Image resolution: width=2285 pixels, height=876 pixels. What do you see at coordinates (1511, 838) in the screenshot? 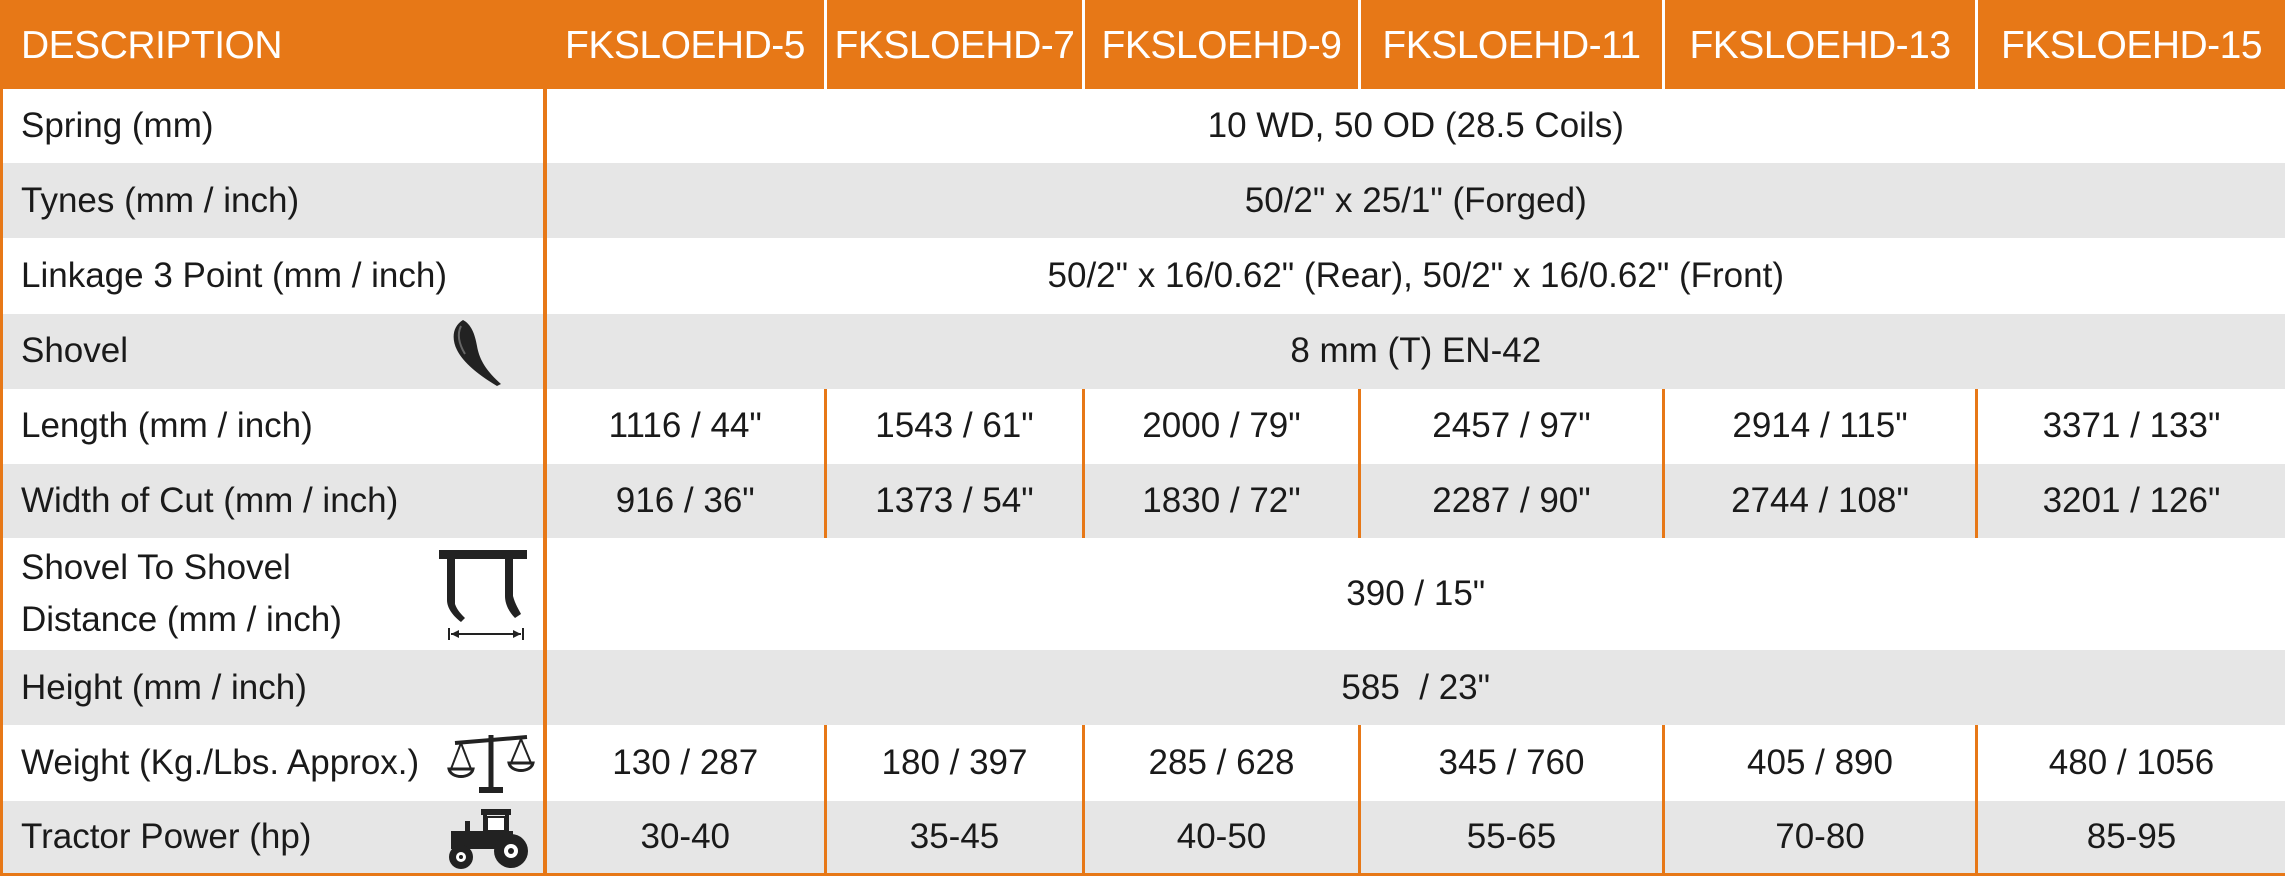
I see `row-value: 55-65` at bounding box center [1511, 838].